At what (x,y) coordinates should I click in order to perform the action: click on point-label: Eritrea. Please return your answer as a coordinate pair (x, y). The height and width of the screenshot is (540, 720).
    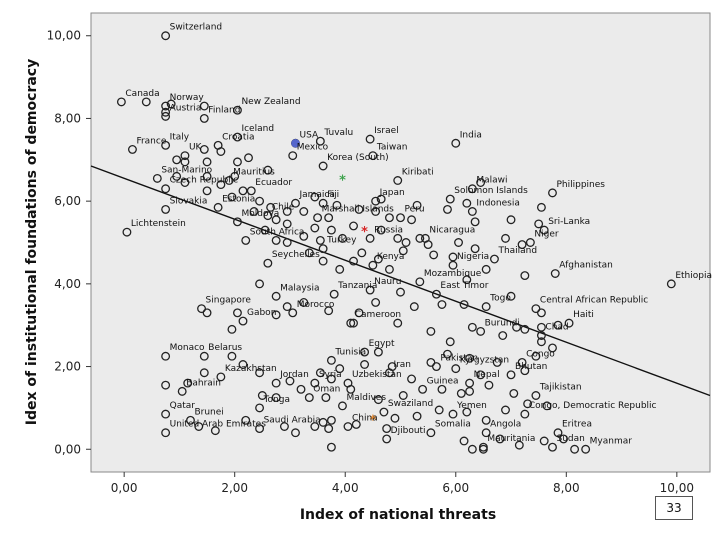
    Looking at the image, I should click on (577, 425).